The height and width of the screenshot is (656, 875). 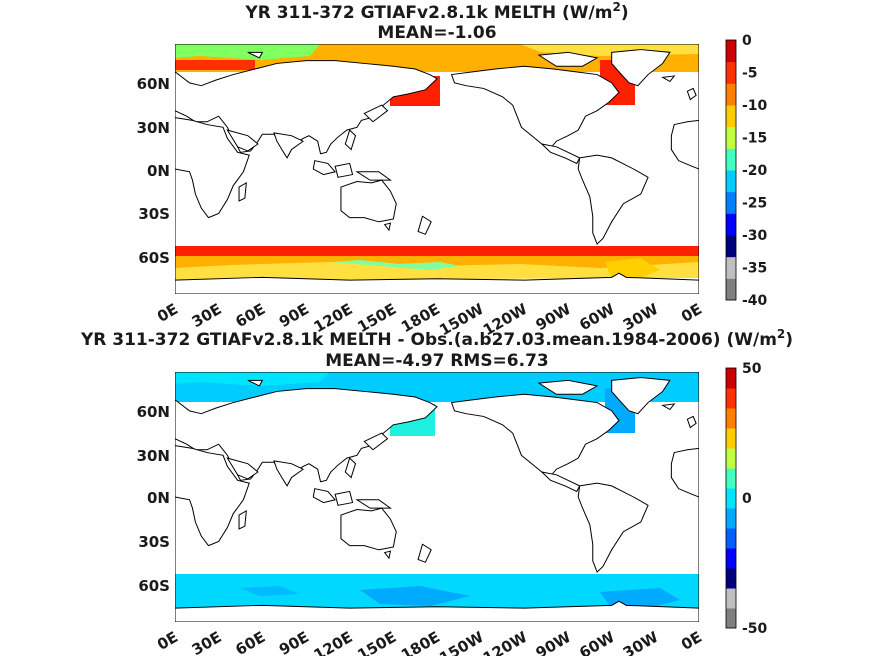 I want to click on colorbar-tick: -15, so click(x=754, y=139).